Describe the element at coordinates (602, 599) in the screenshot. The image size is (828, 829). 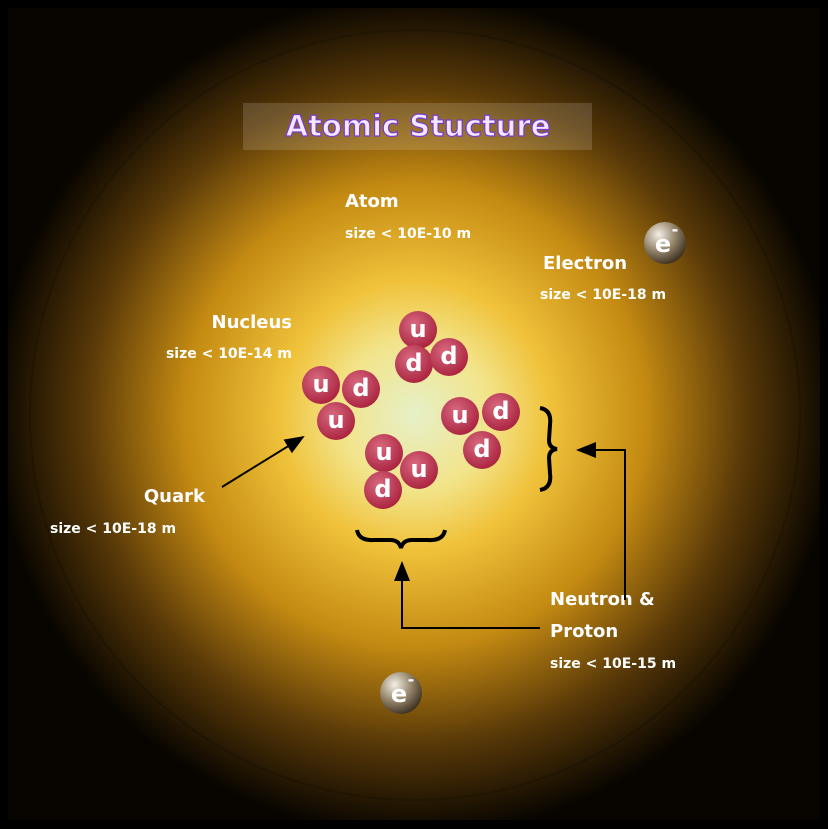
I see `neutron-label: Neutron &` at that location.